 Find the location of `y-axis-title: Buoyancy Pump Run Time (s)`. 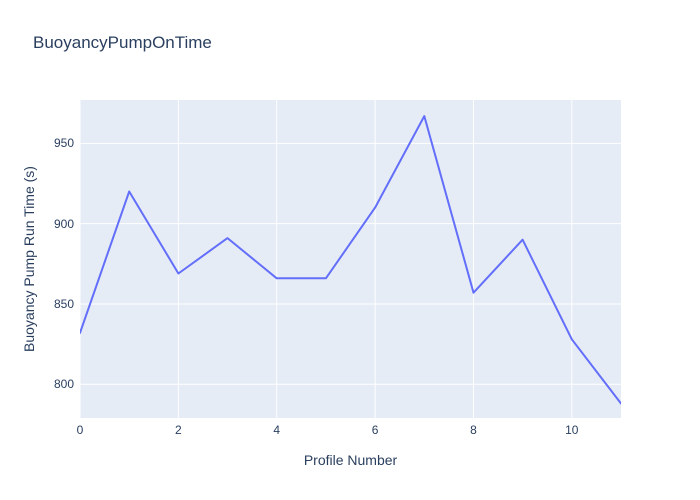

y-axis-title: Buoyancy Pump Run Time (s) is located at coordinates (29, 259).